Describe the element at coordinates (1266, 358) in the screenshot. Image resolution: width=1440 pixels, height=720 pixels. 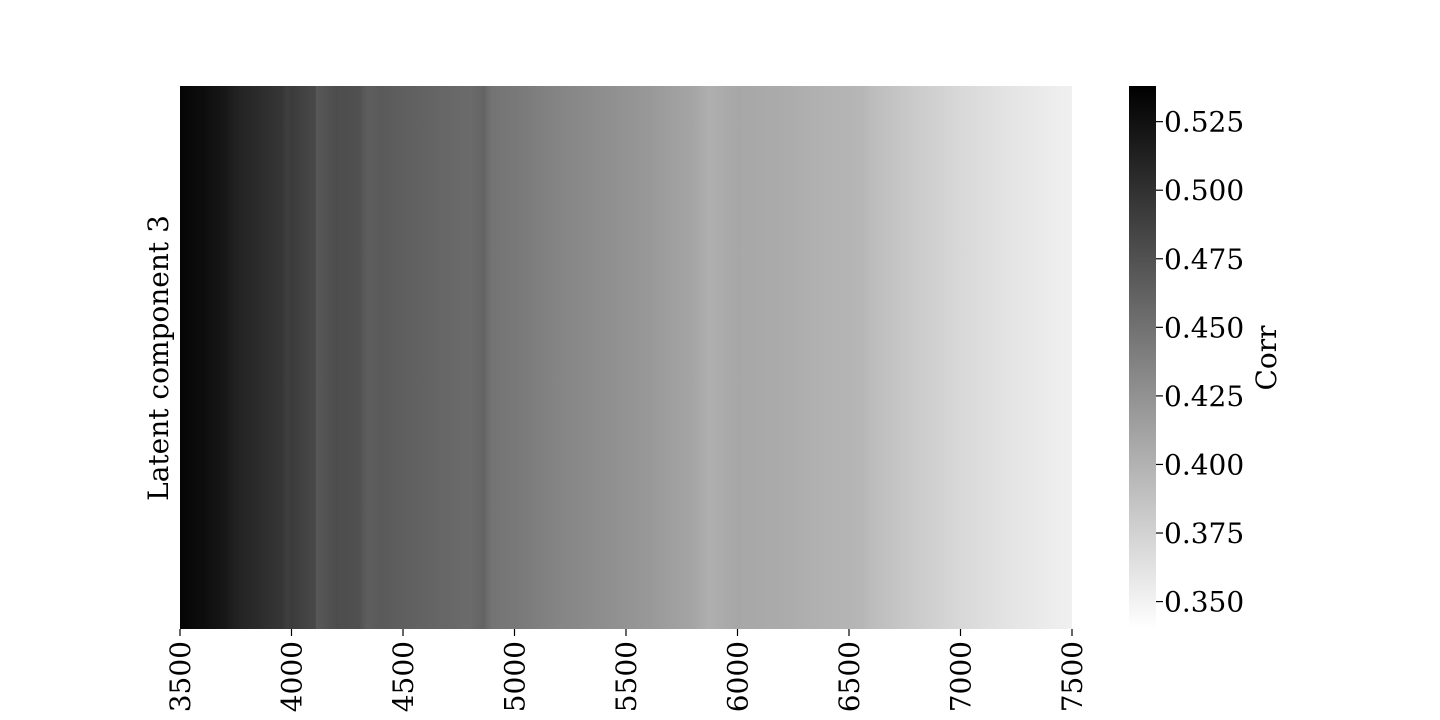
I see `colorbar-label: Corr` at that location.